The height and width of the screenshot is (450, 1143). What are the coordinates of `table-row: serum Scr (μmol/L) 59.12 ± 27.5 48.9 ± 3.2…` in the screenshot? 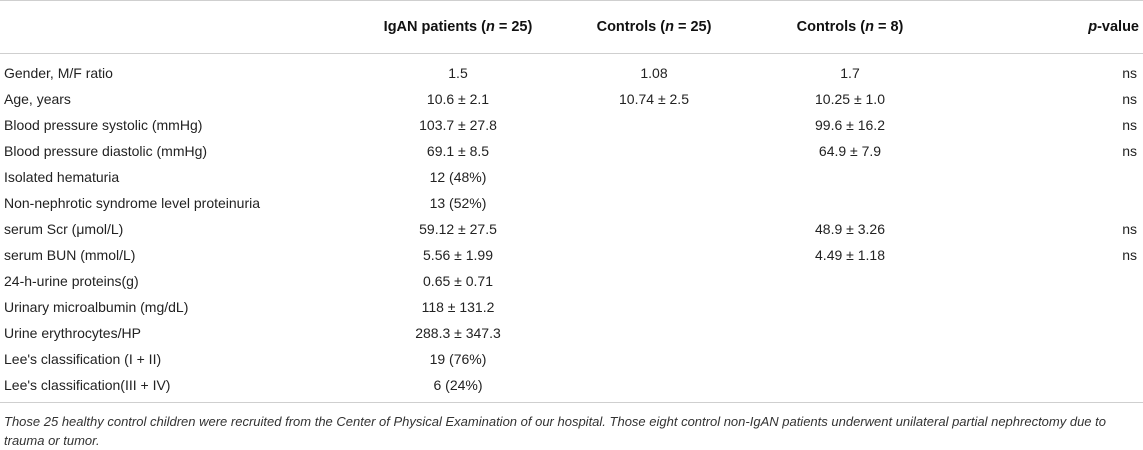 It's located at (571, 229).